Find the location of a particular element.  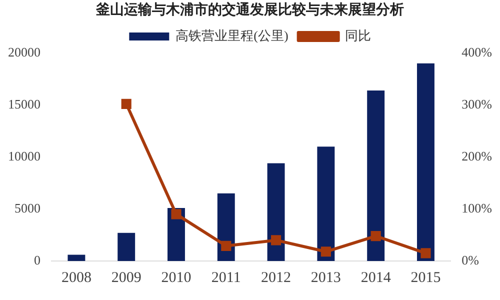

y-tick-label: 0 is located at coordinates (37, 260).